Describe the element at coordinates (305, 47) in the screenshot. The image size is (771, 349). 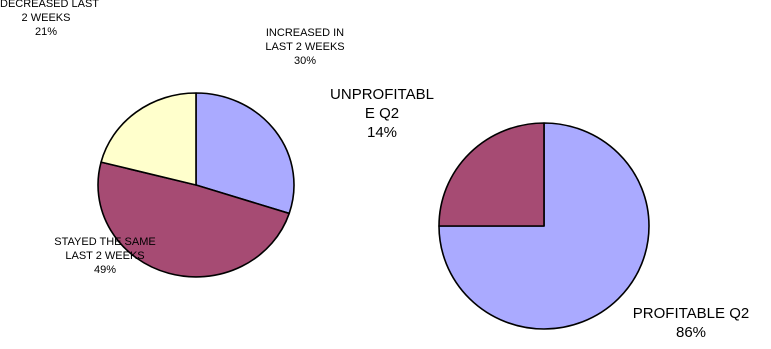
I see `pie1-label-increased: INCREASED IN LAST 2 WEEKS 30%` at that location.